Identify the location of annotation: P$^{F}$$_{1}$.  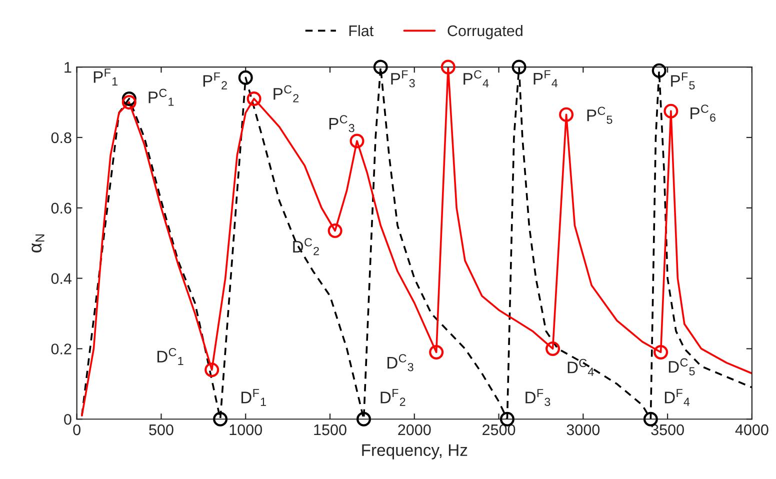
(106, 77).